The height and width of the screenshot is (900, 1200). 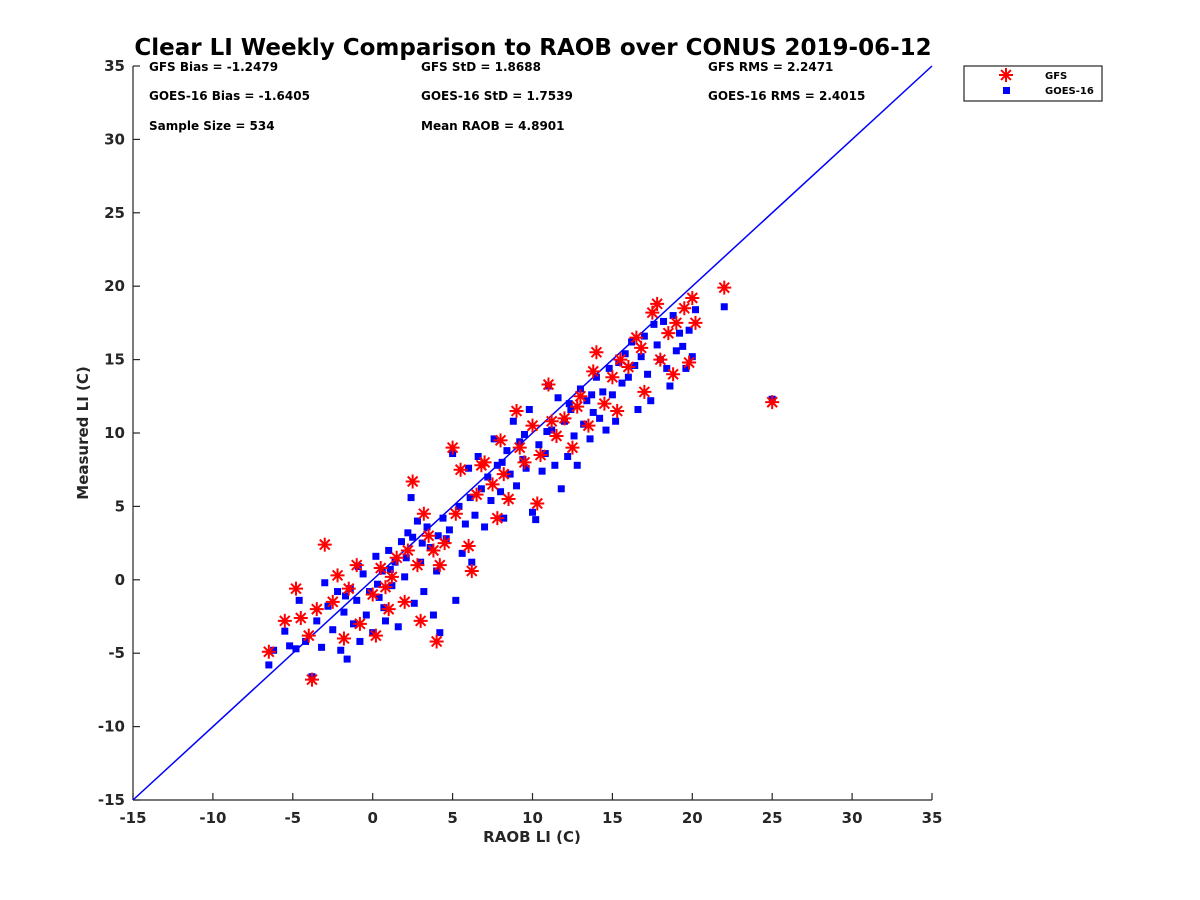 I want to click on y-tick-label: 30, so click(x=114, y=139).